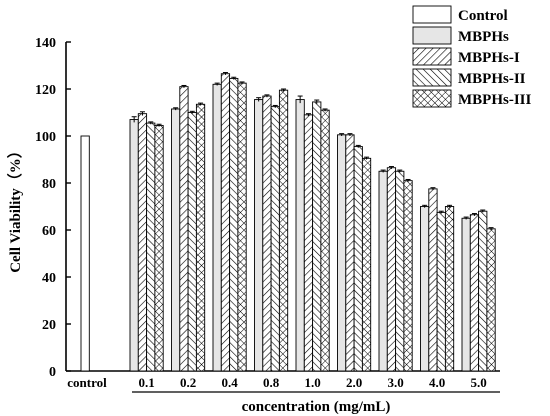  Describe the element at coordinates (312, 382) in the screenshot. I see `x-tick-label: 1.0` at that location.